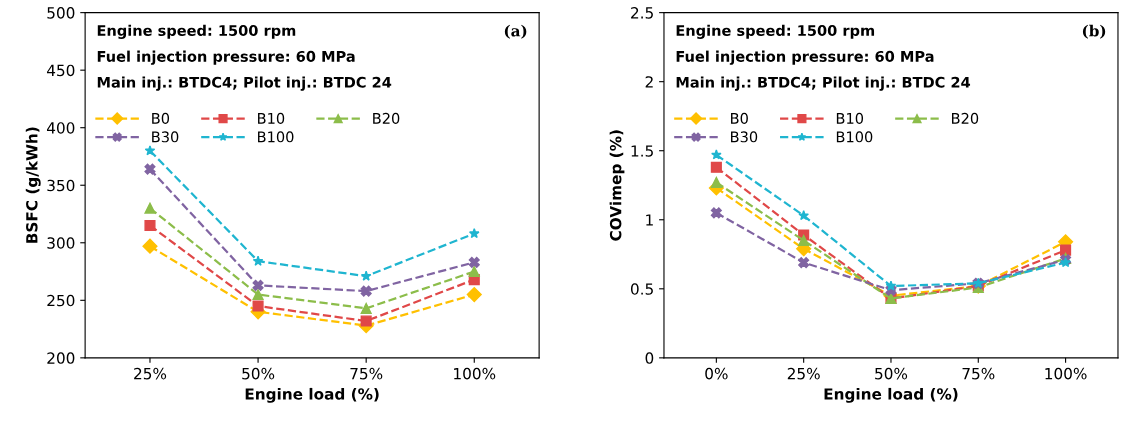 The height and width of the screenshot is (421, 1135). Describe the element at coordinates (60, 70) in the screenshot. I see `y-tick-label: 450` at that location.